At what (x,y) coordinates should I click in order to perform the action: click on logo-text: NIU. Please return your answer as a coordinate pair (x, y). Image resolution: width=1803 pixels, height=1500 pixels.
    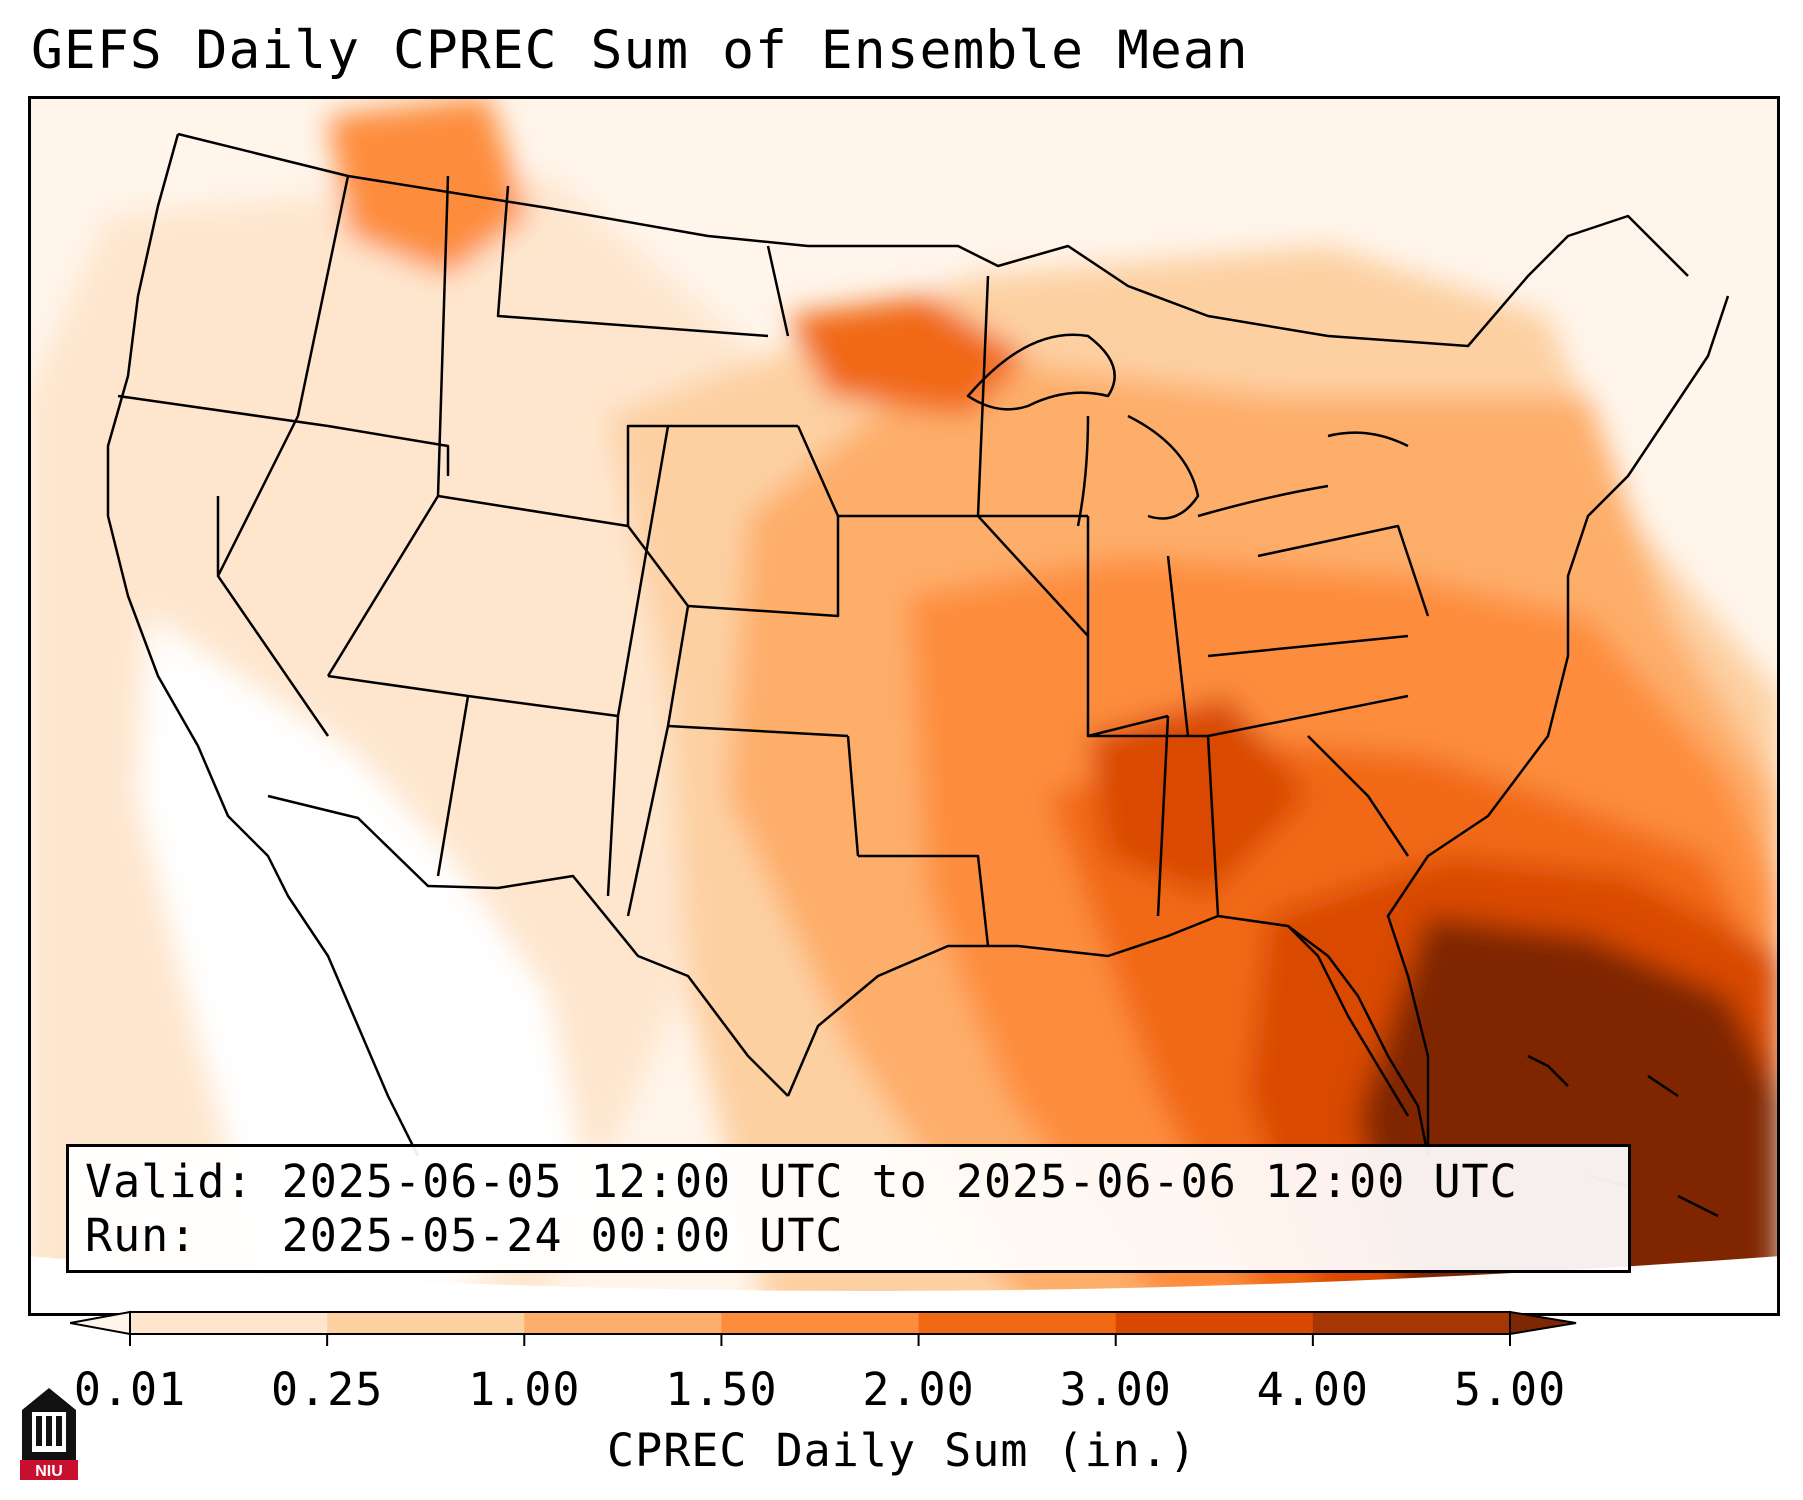
    Looking at the image, I should click on (49, 1471).